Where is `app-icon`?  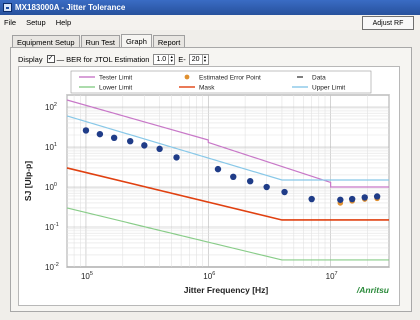 app-icon is located at coordinates (7, 7).